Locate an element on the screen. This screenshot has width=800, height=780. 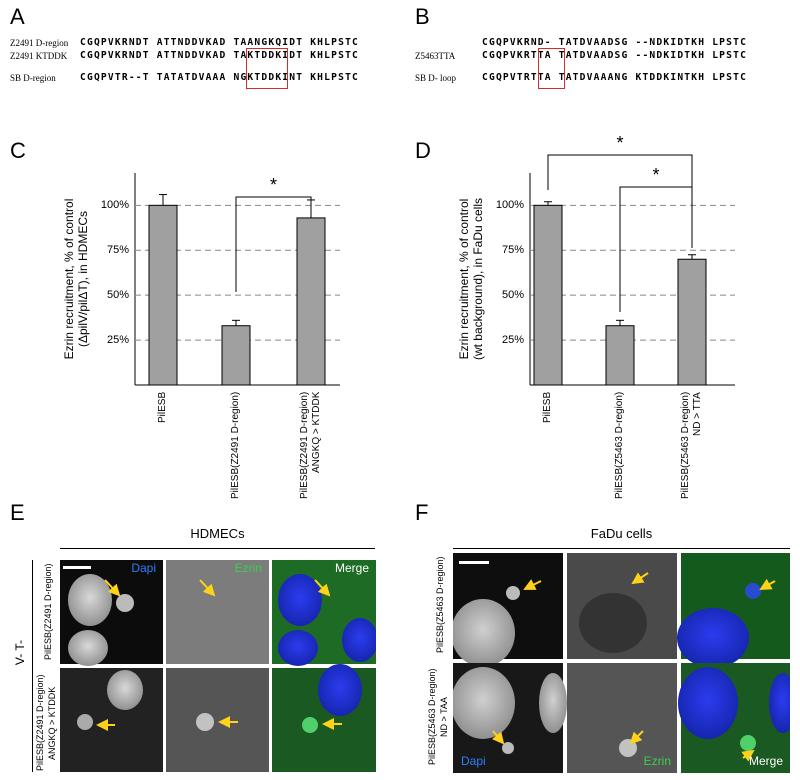
sequence: CGQPVTRTTA TATDVAAANG KTDDKINTKH LPSTC is located at coordinates (615, 77).